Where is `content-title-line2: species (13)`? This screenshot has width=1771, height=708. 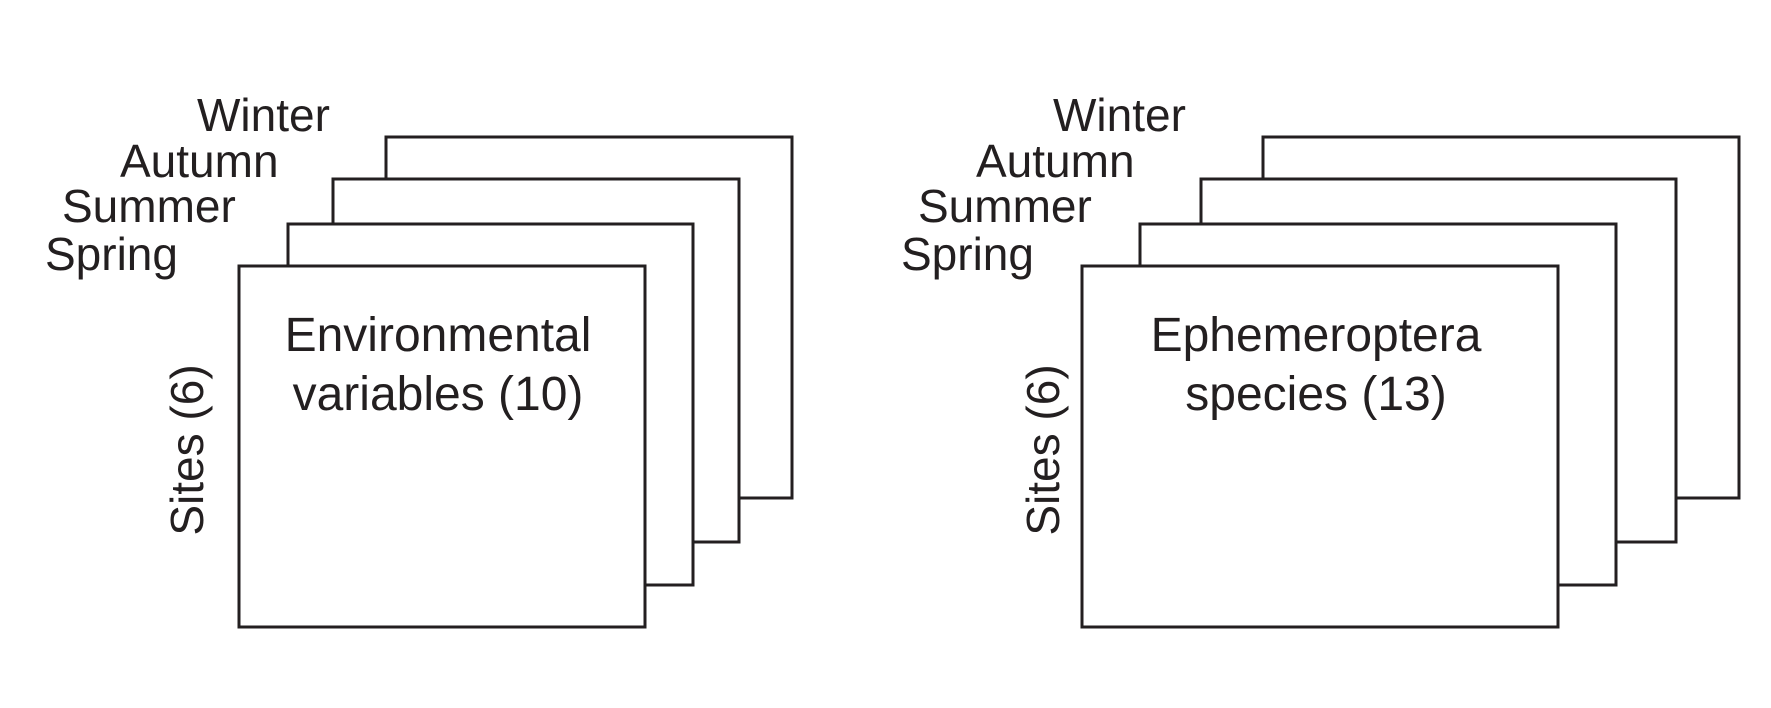 content-title-line2: species (13) is located at coordinates (1315, 394).